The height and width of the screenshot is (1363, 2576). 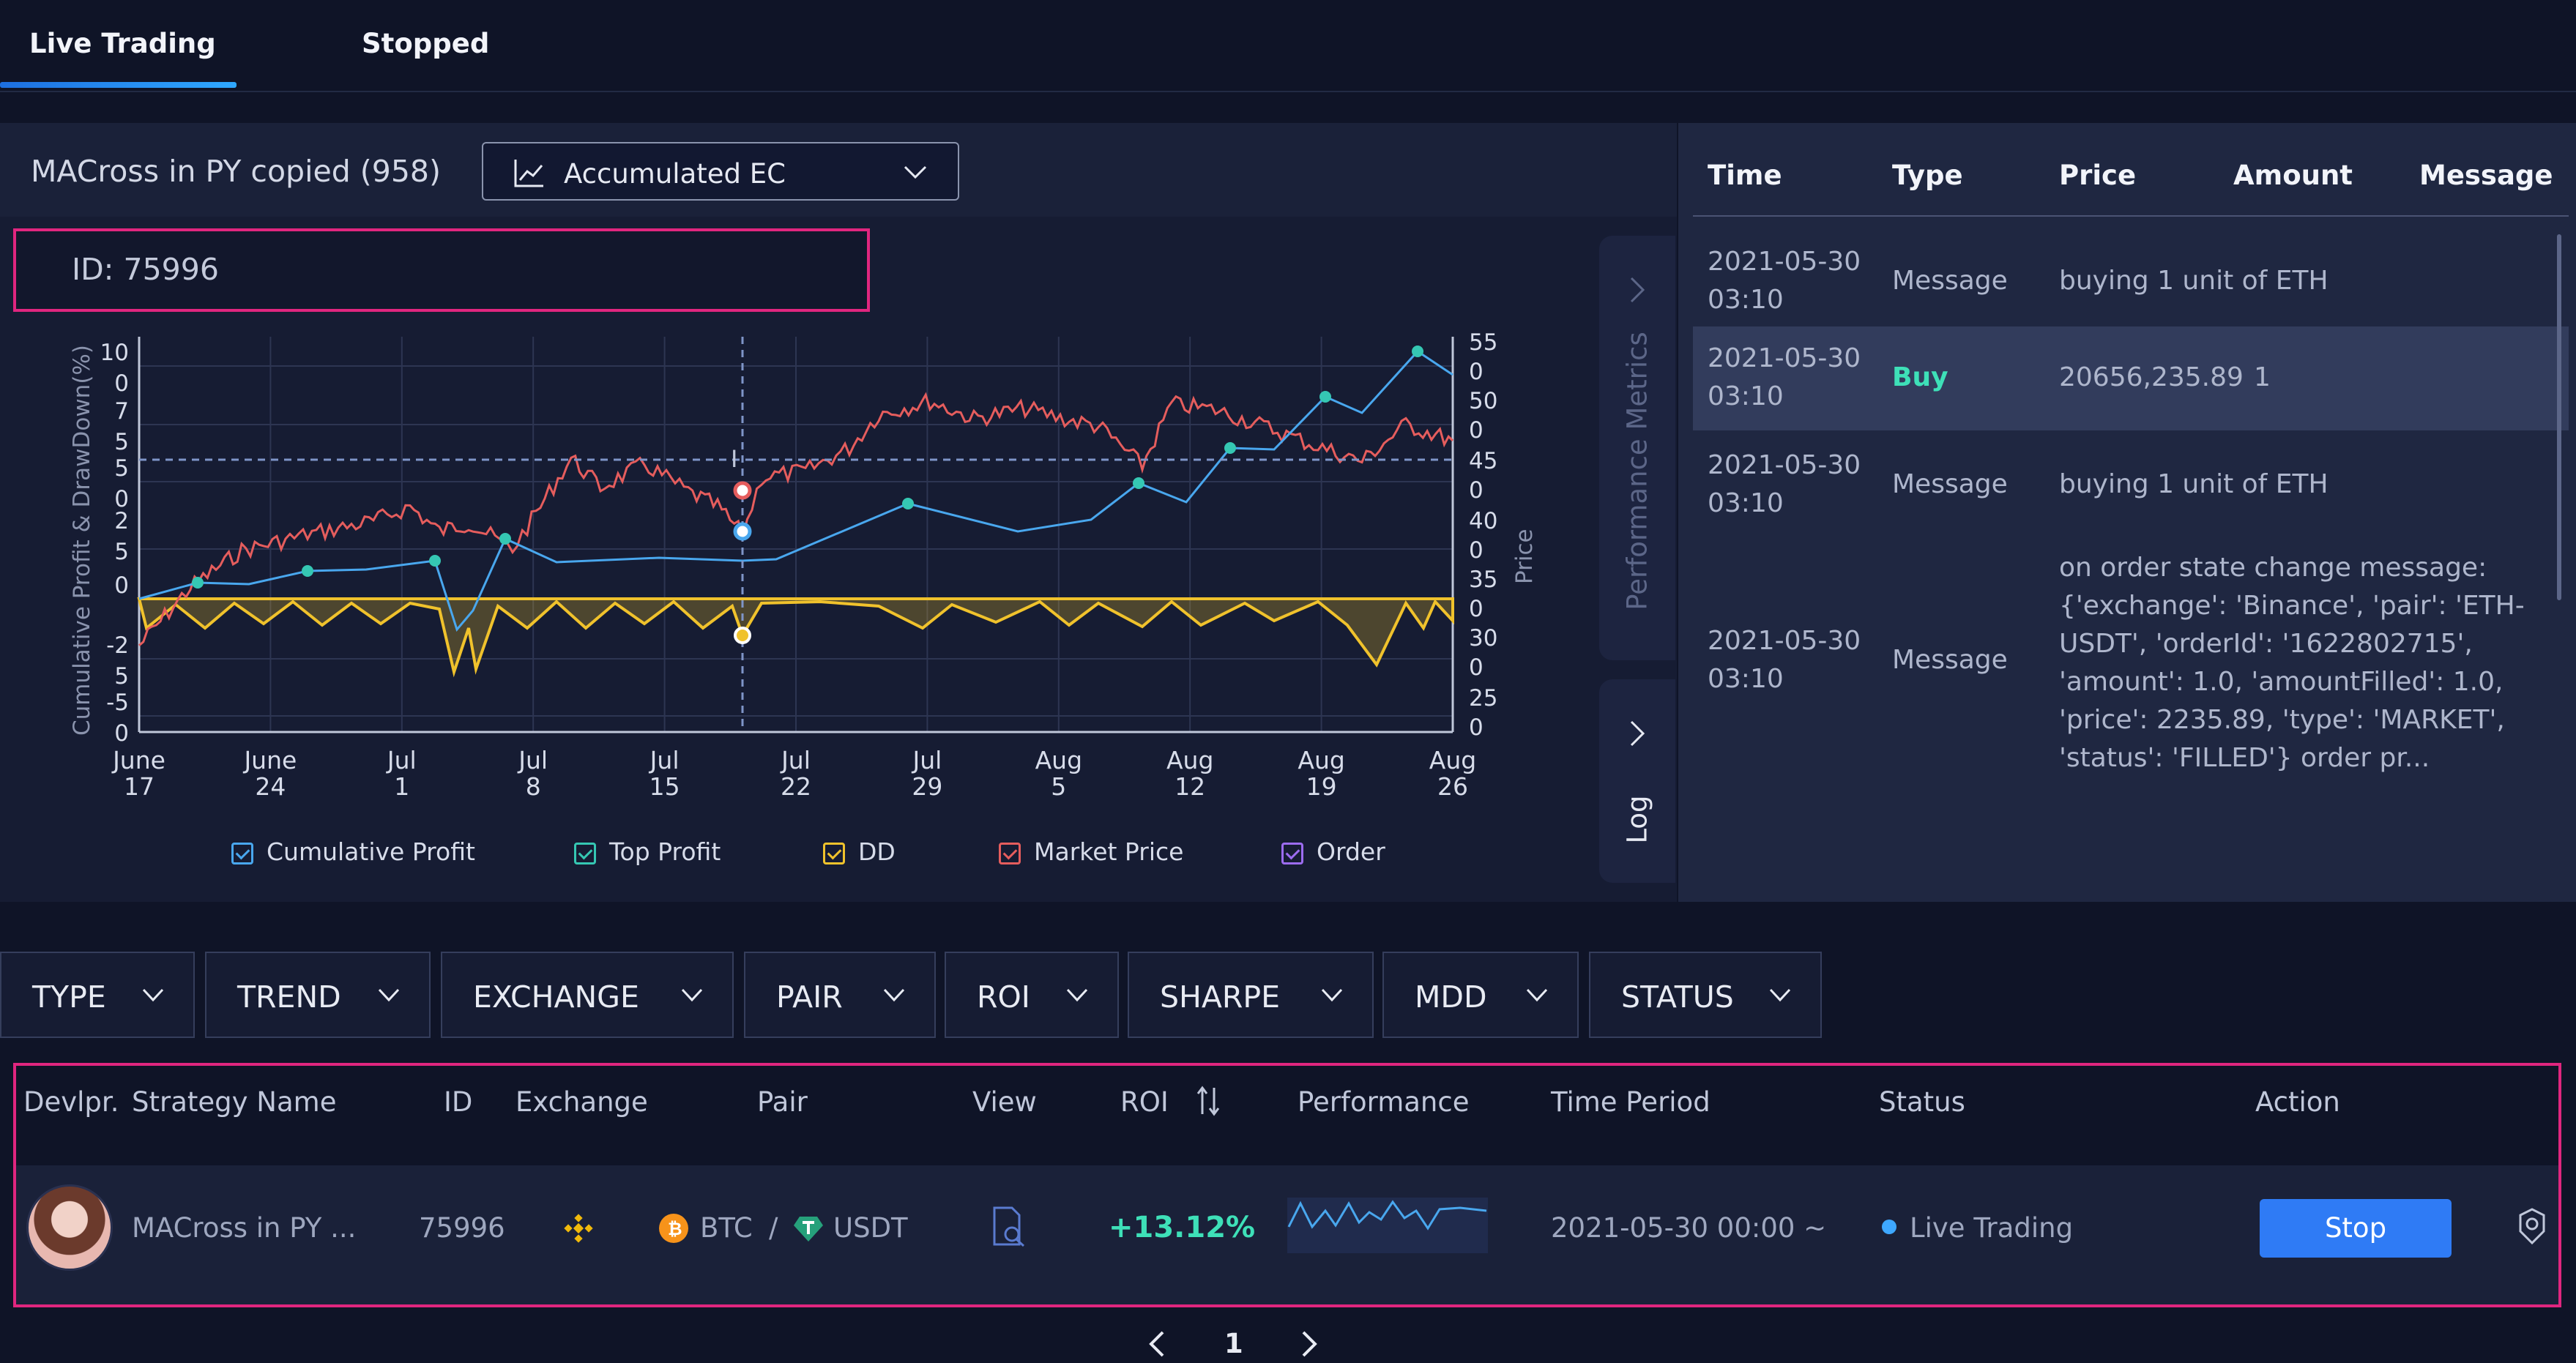 What do you see at coordinates (647, 851) in the screenshot?
I see `legend-top-profit: Top Profit` at bounding box center [647, 851].